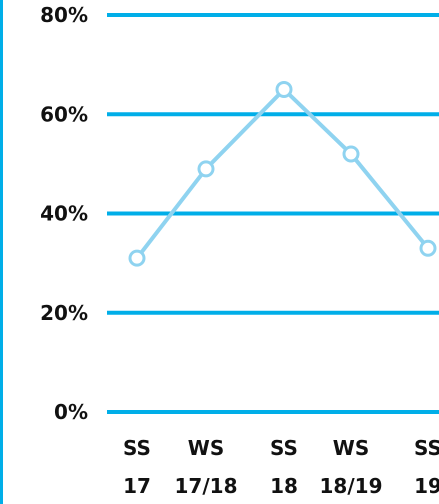 The height and width of the screenshot is (504, 439). Describe the element at coordinates (351, 486) in the screenshot. I see `x-tick-label: 18/19` at that location.